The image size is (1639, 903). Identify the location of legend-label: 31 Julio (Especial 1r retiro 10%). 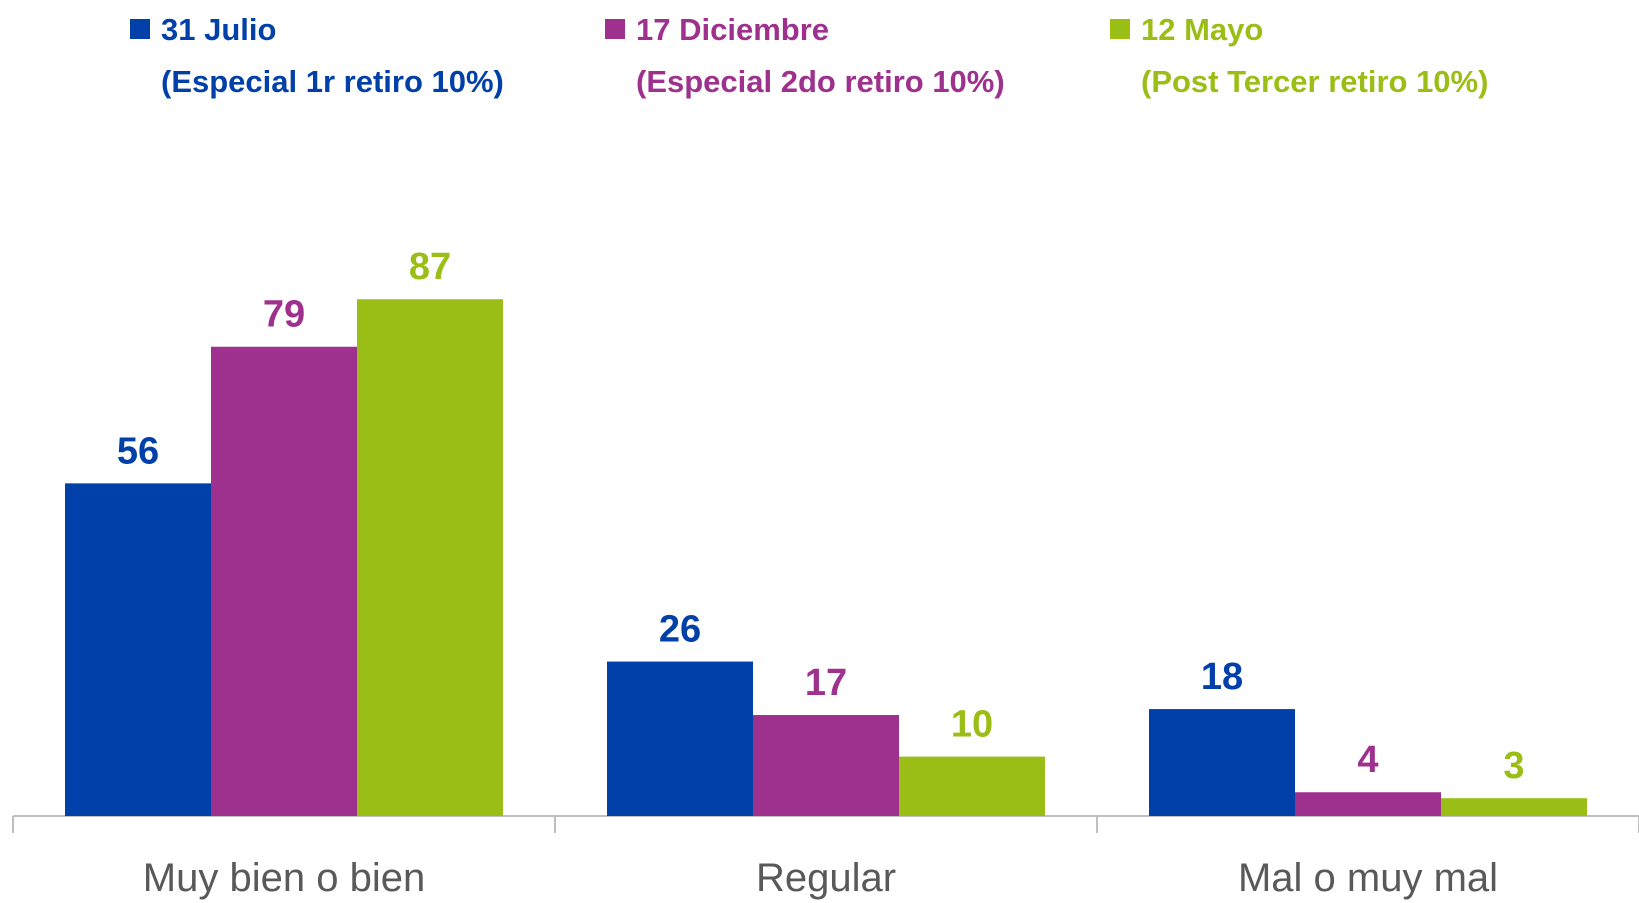
(332, 55).